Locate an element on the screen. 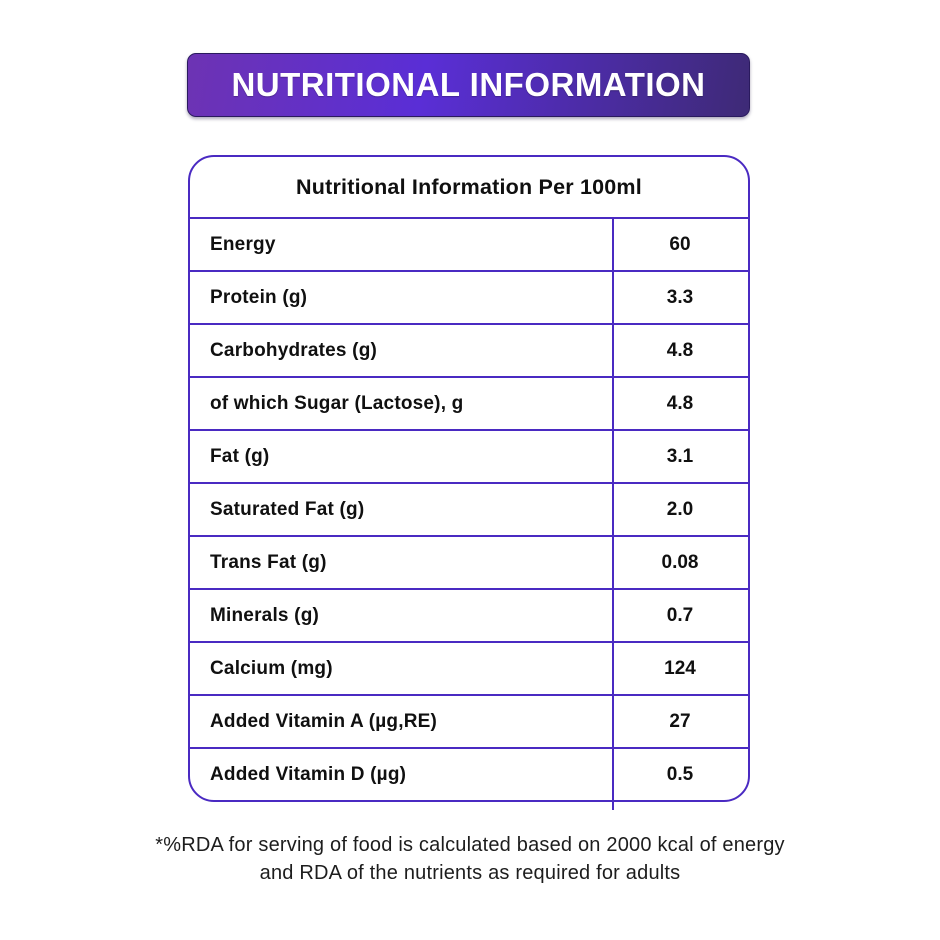 This screenshot has height=940, width=940. table-row: Calcium (mg) 124 is located at coordinates (469, 669).